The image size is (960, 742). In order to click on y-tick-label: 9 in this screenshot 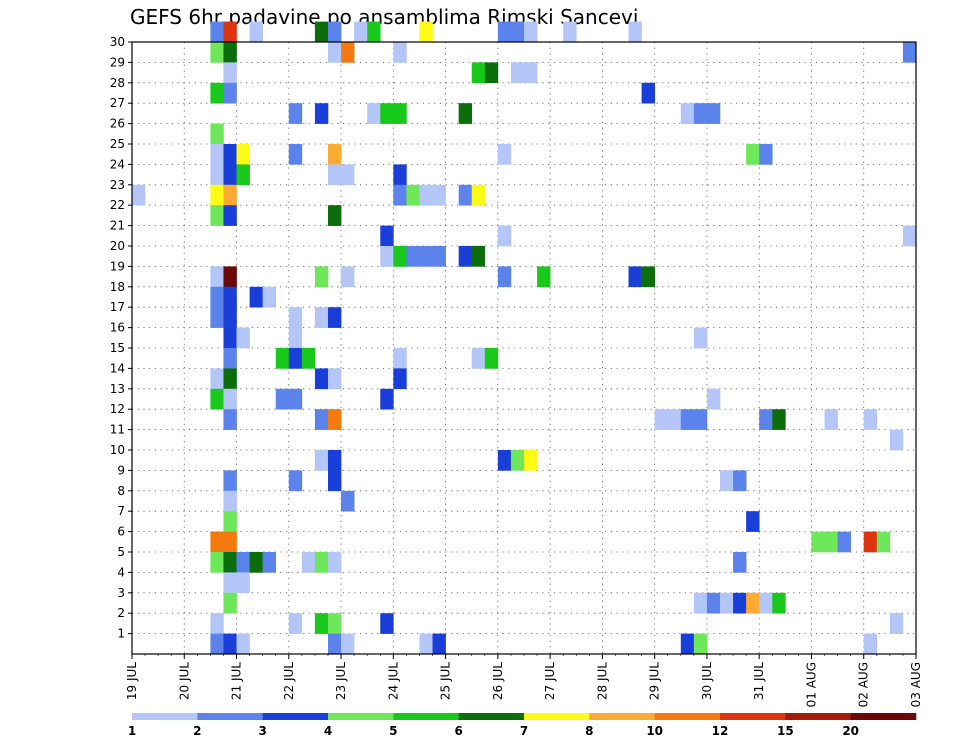, I will do `click(121, 470)`.